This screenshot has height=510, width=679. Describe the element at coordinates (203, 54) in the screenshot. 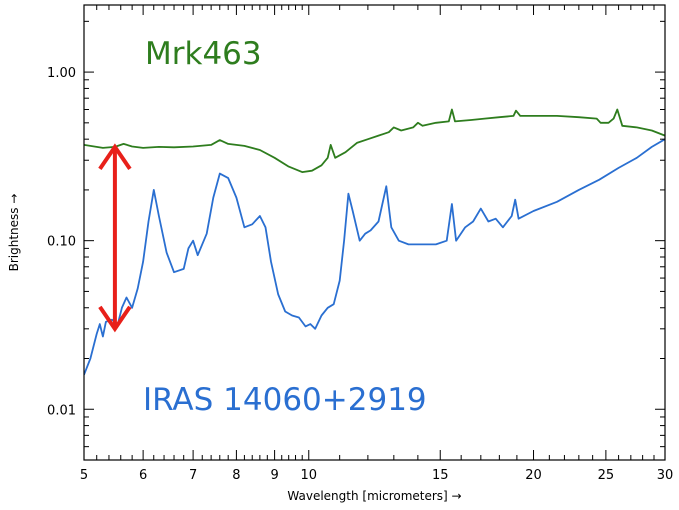

I see `series-label-mrk463: Mrk463` at that location.